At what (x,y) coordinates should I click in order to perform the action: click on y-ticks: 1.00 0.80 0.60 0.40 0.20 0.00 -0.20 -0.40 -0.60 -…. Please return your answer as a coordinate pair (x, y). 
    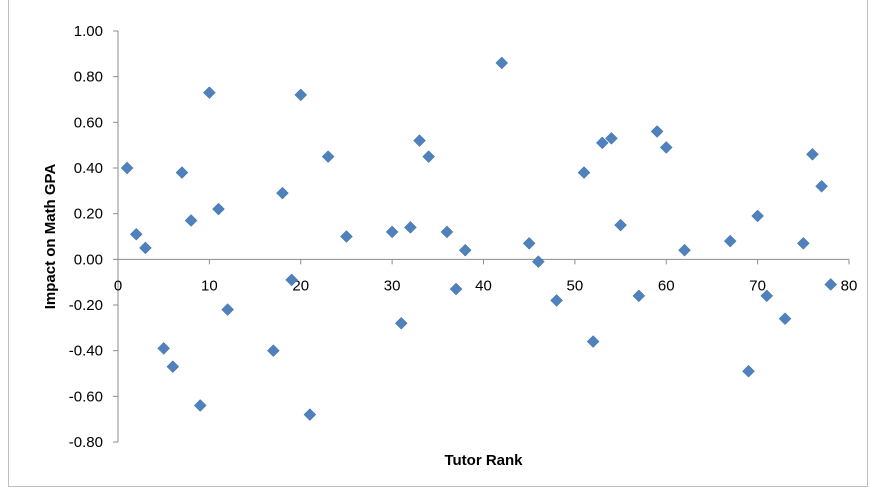
    Looking at the image, I should click on (93, 237).